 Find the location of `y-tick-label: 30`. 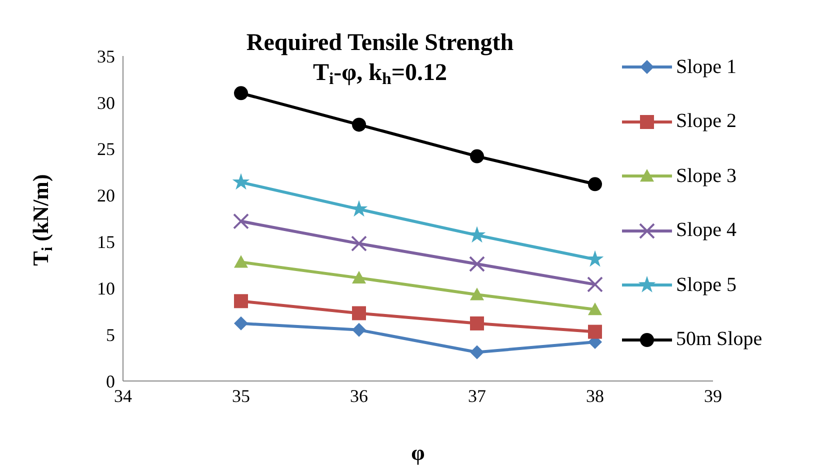

y-tick-label: 30 is located at coordinates (106, 102).